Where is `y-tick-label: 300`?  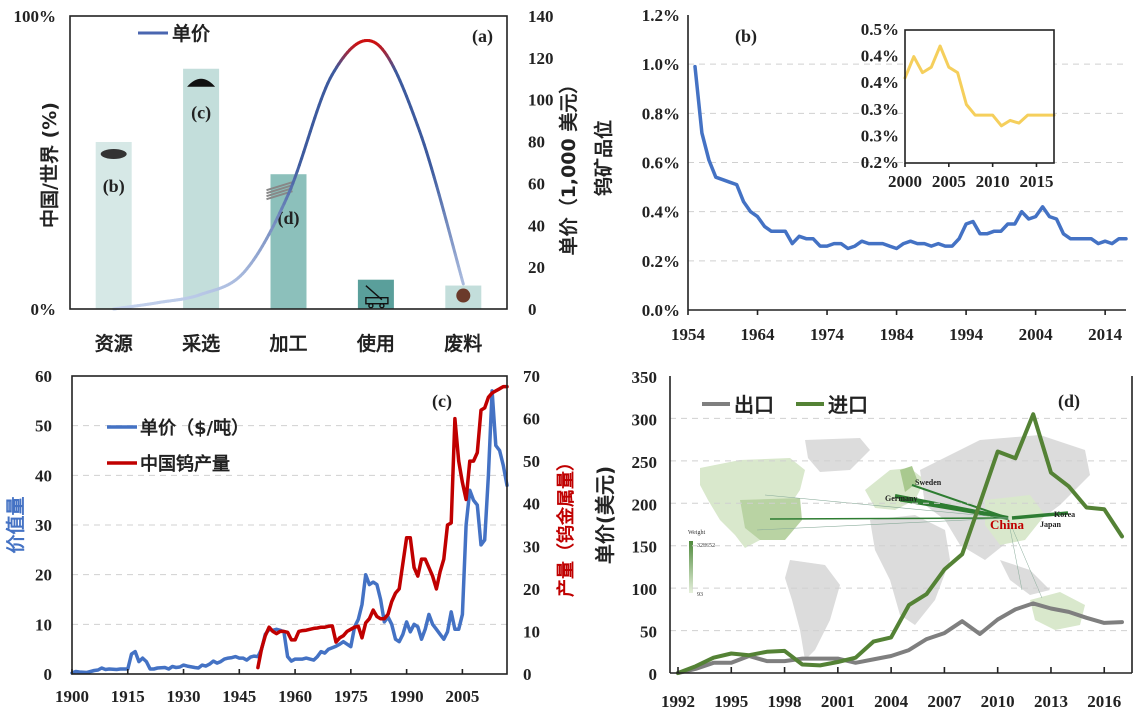
y-tick-label: 300 is located at coordinates (645, 419).